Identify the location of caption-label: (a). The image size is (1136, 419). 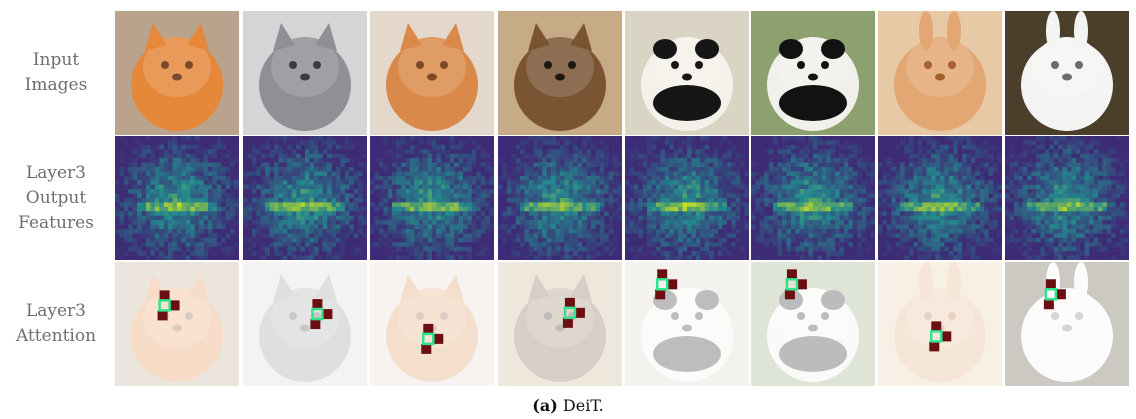
(545, 405).